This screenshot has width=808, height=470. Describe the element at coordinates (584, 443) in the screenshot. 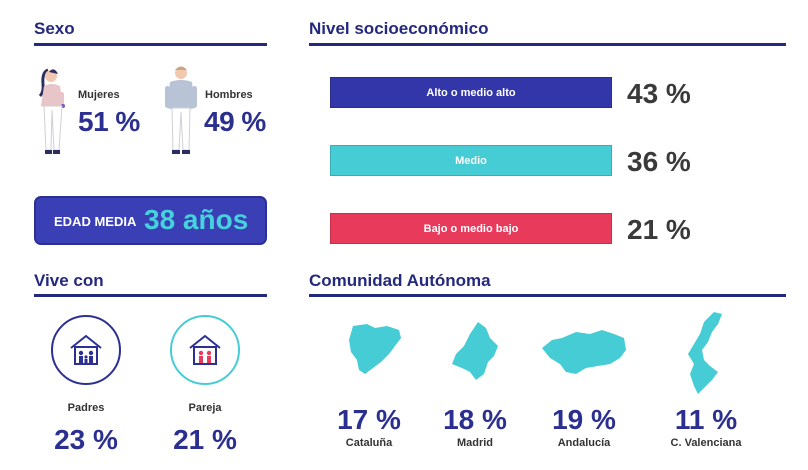

I see `andalucia-label: Andalucía` at that location.